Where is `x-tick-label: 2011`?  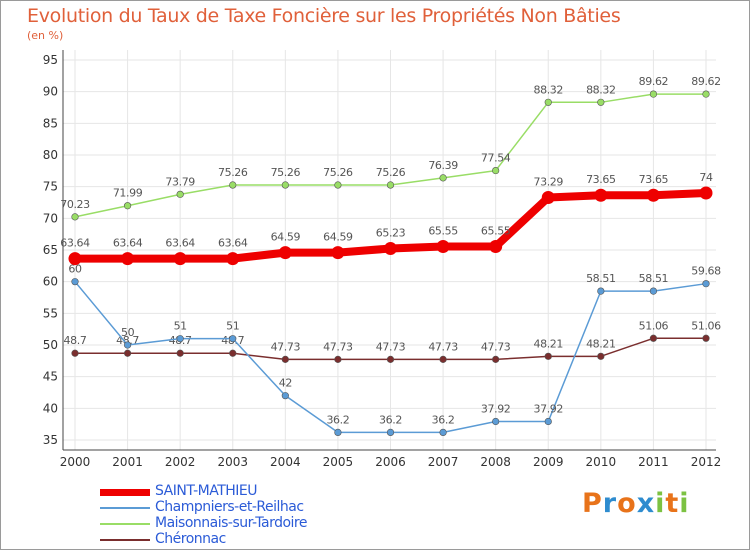
x-tick-label: 2011 is located at coordinates (653, 462).